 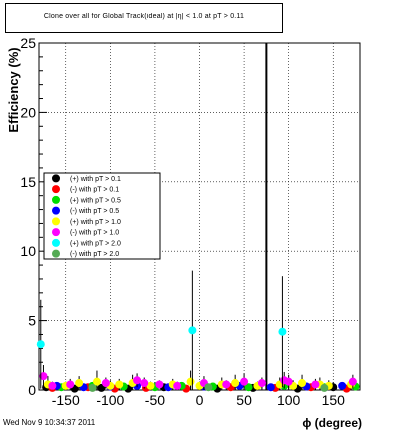 What do you see at coordinates (28, 182) in the screenshot?
I see `y-tick-label: 15` at bounding box center [28, 182].